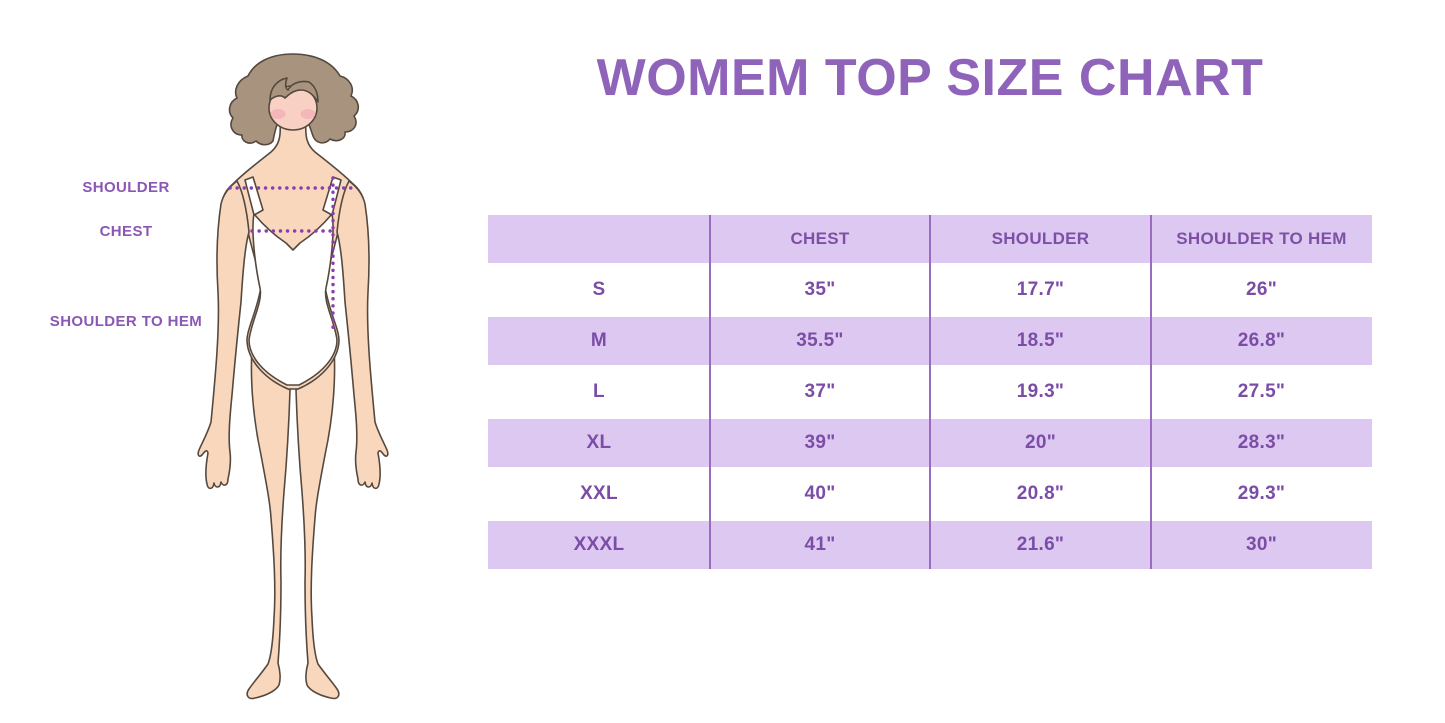 The image size is (1445, 723). Describe the element at coordinates (599, 391) in the screenshot. I see `size-label: L` at that location.